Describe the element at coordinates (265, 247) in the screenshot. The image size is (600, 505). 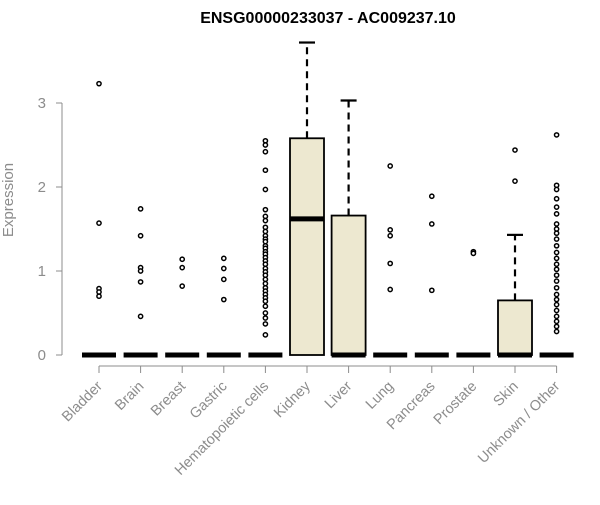
I see `box-hematopoietic-cells` at that location.